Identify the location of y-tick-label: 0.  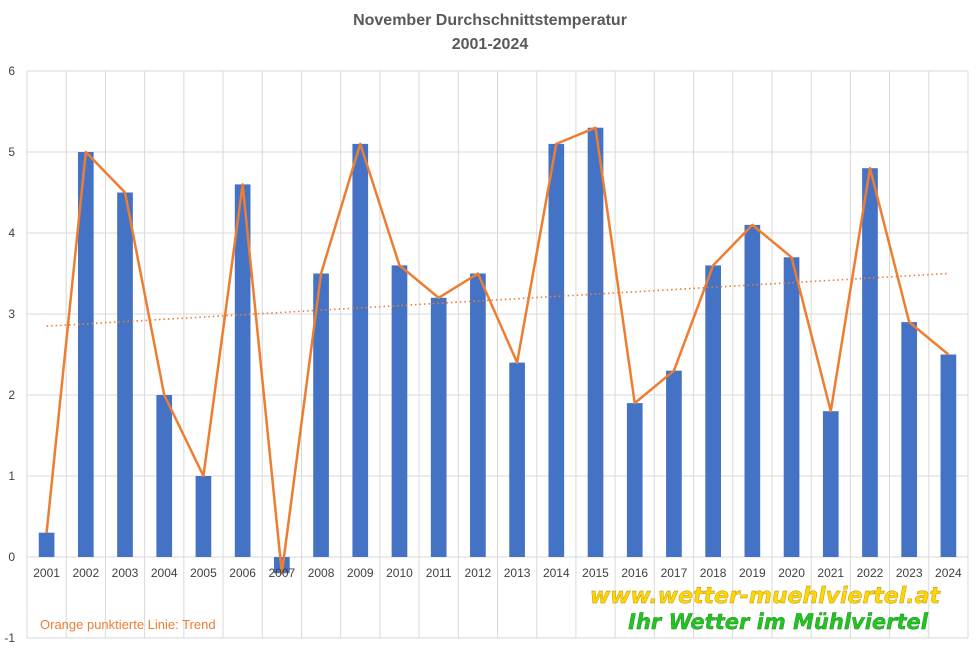
(11, 557).